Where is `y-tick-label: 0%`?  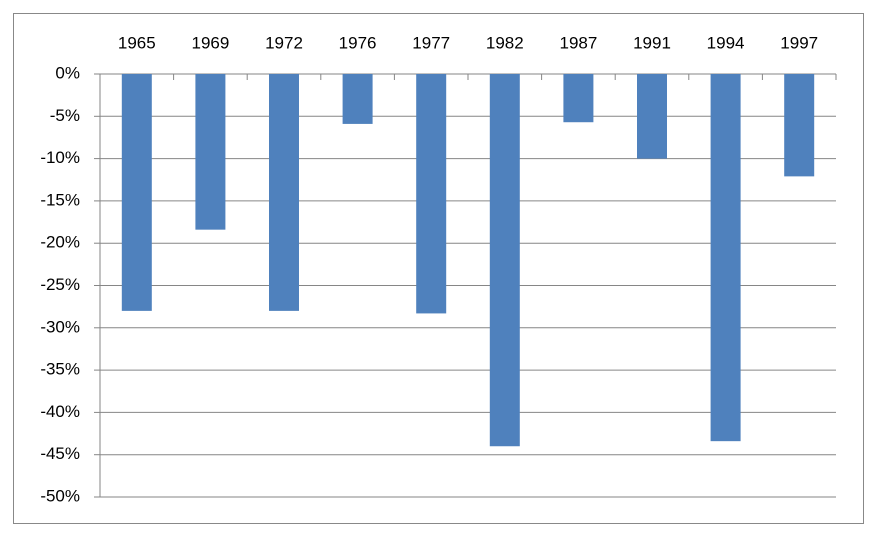 y-tick-label: 0% is located at coordinates (67, 72).